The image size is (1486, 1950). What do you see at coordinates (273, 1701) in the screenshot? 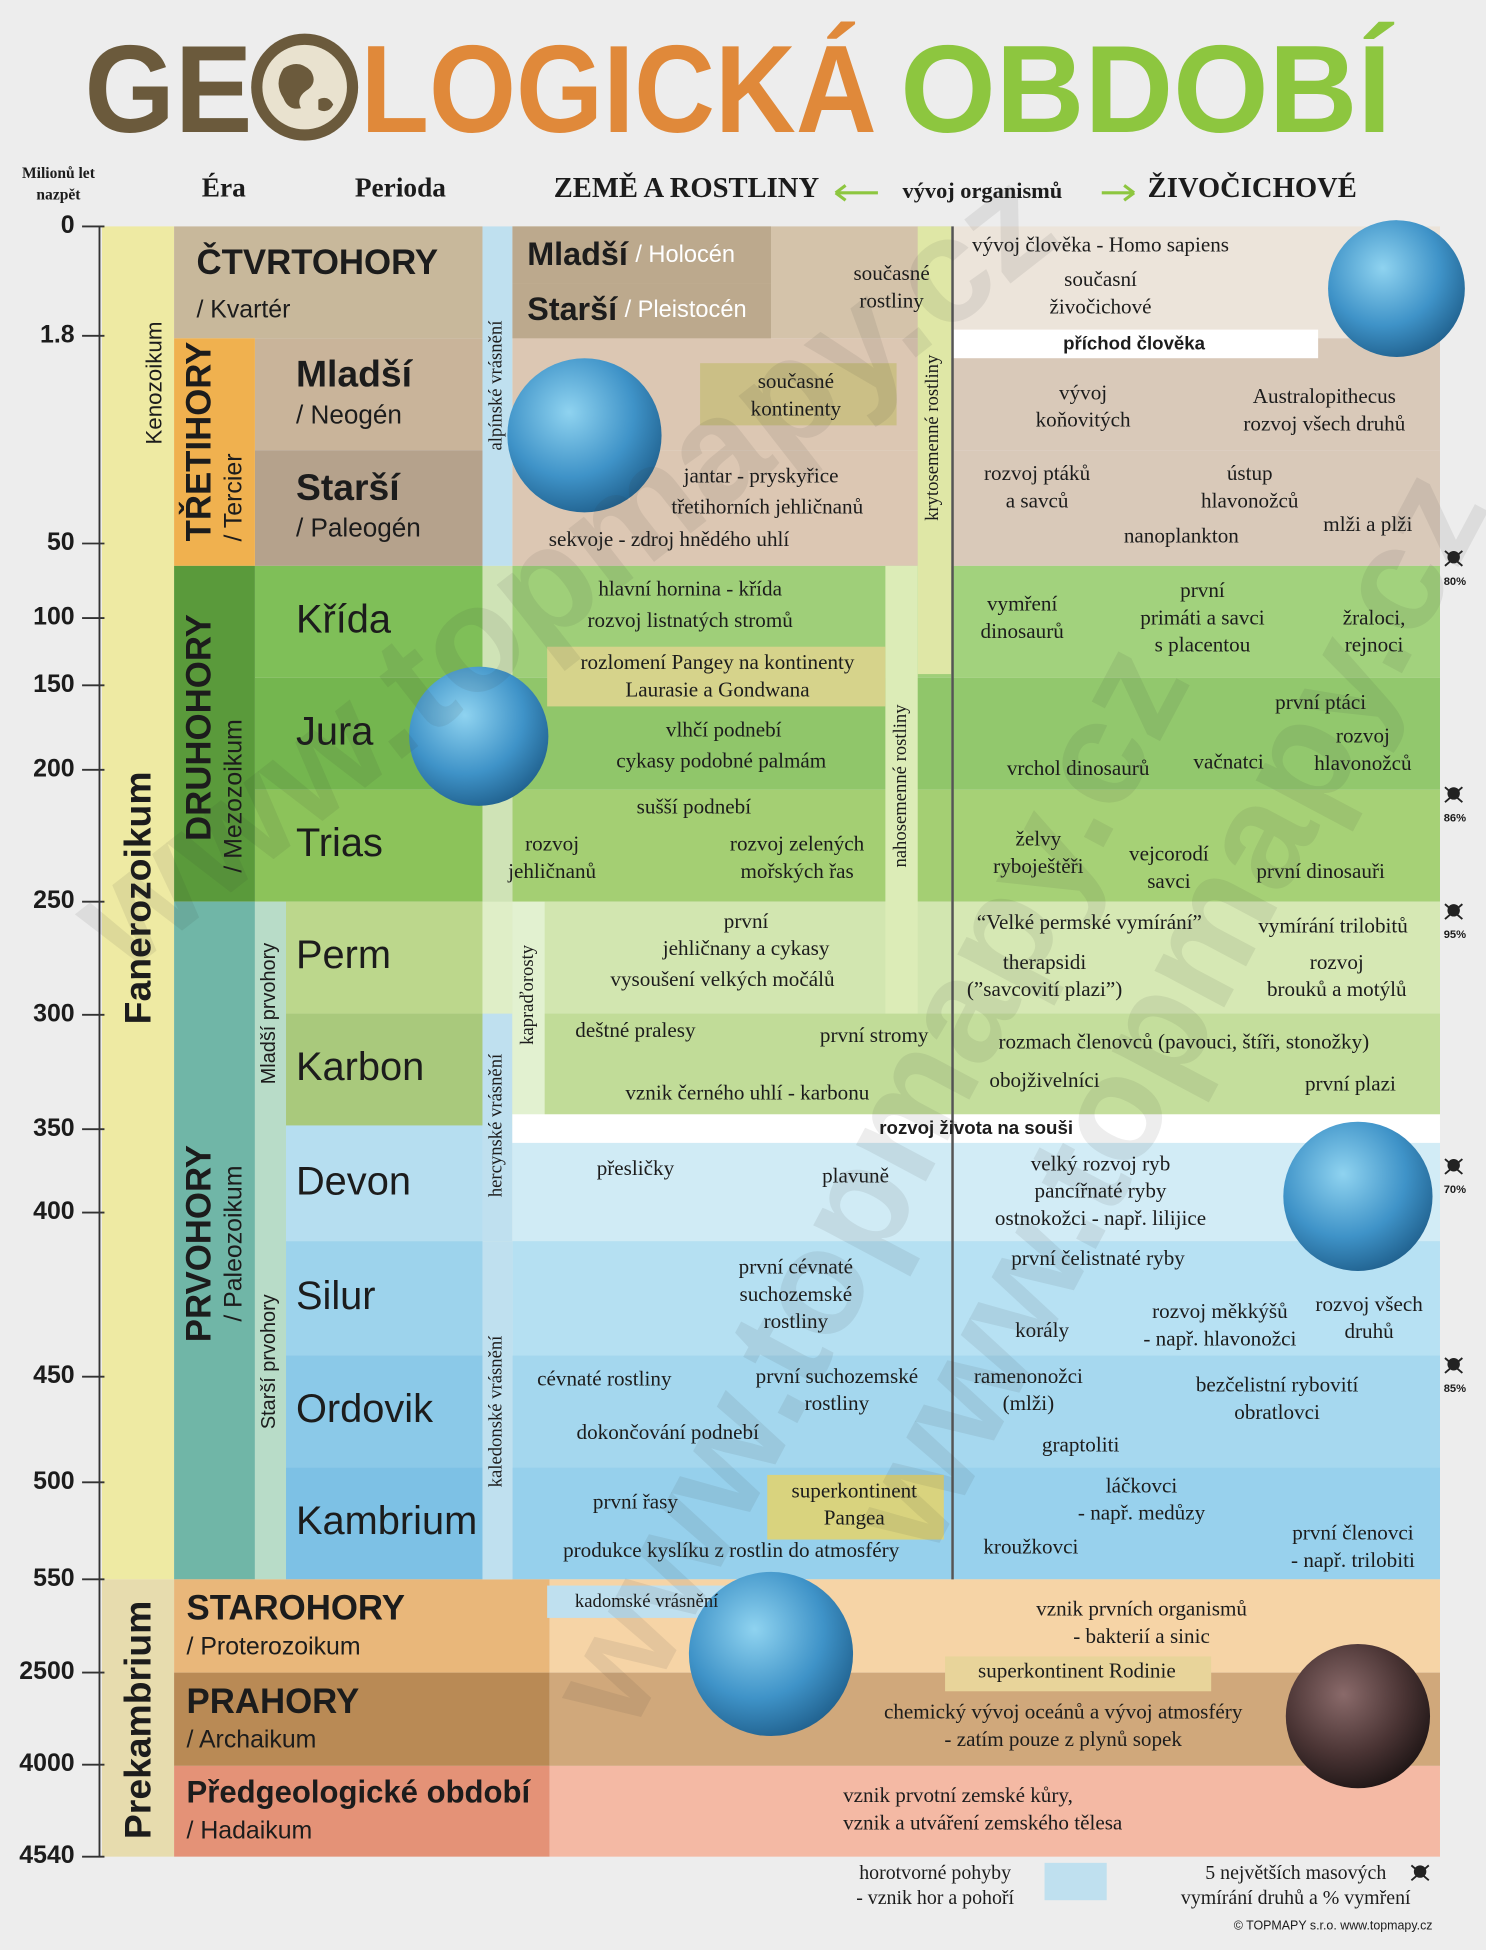
I see `era: PRAHORY` at bounding box center [273, 1701].